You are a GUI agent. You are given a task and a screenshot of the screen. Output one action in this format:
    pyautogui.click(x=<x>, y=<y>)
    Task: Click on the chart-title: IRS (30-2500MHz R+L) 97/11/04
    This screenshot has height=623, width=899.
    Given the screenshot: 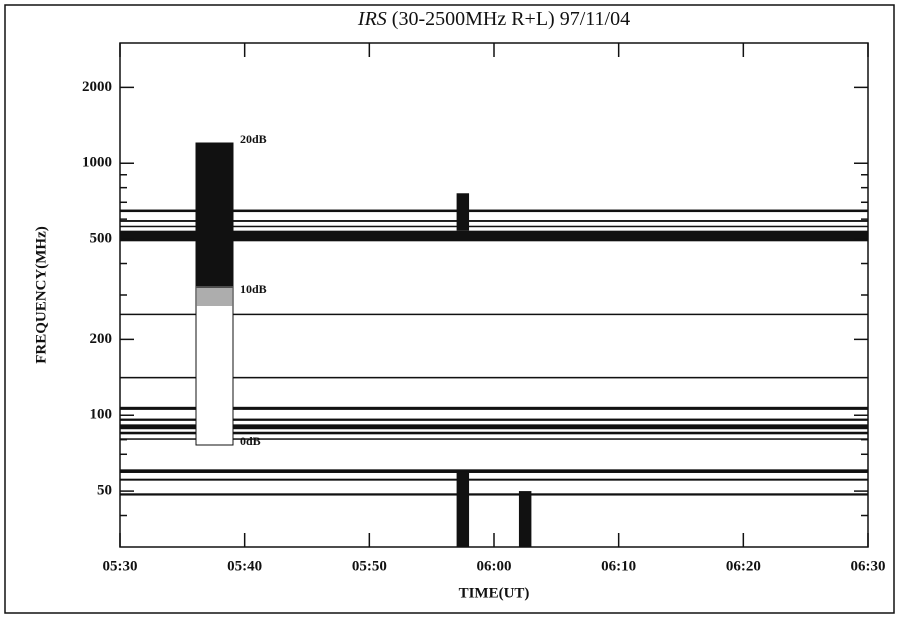 What is the action you would take?
    pyautogui.click(x=493, y=19)
    